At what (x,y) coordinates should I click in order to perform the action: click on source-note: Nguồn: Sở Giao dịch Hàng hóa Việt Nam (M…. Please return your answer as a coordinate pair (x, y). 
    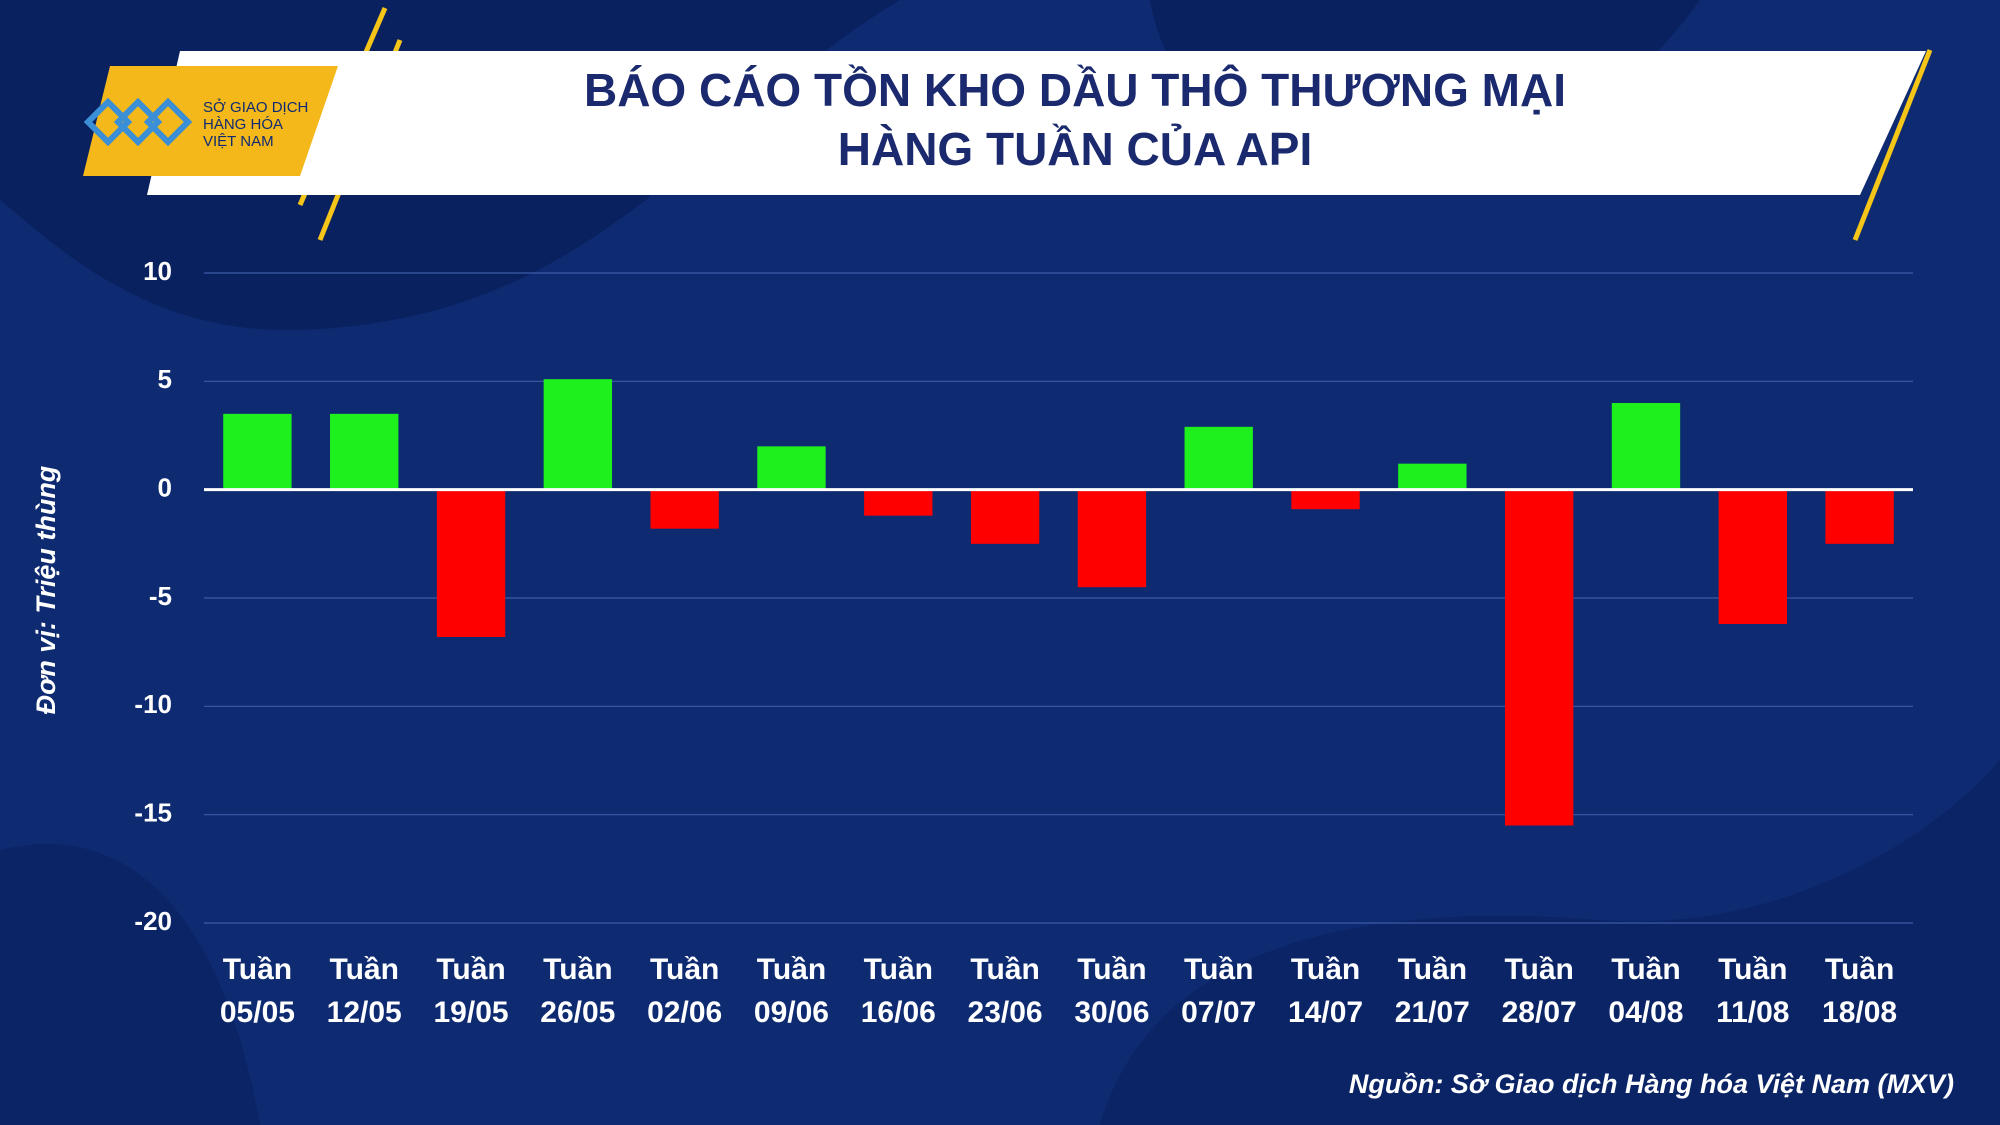
    Looking at the image, I should click on (1651, 1084).